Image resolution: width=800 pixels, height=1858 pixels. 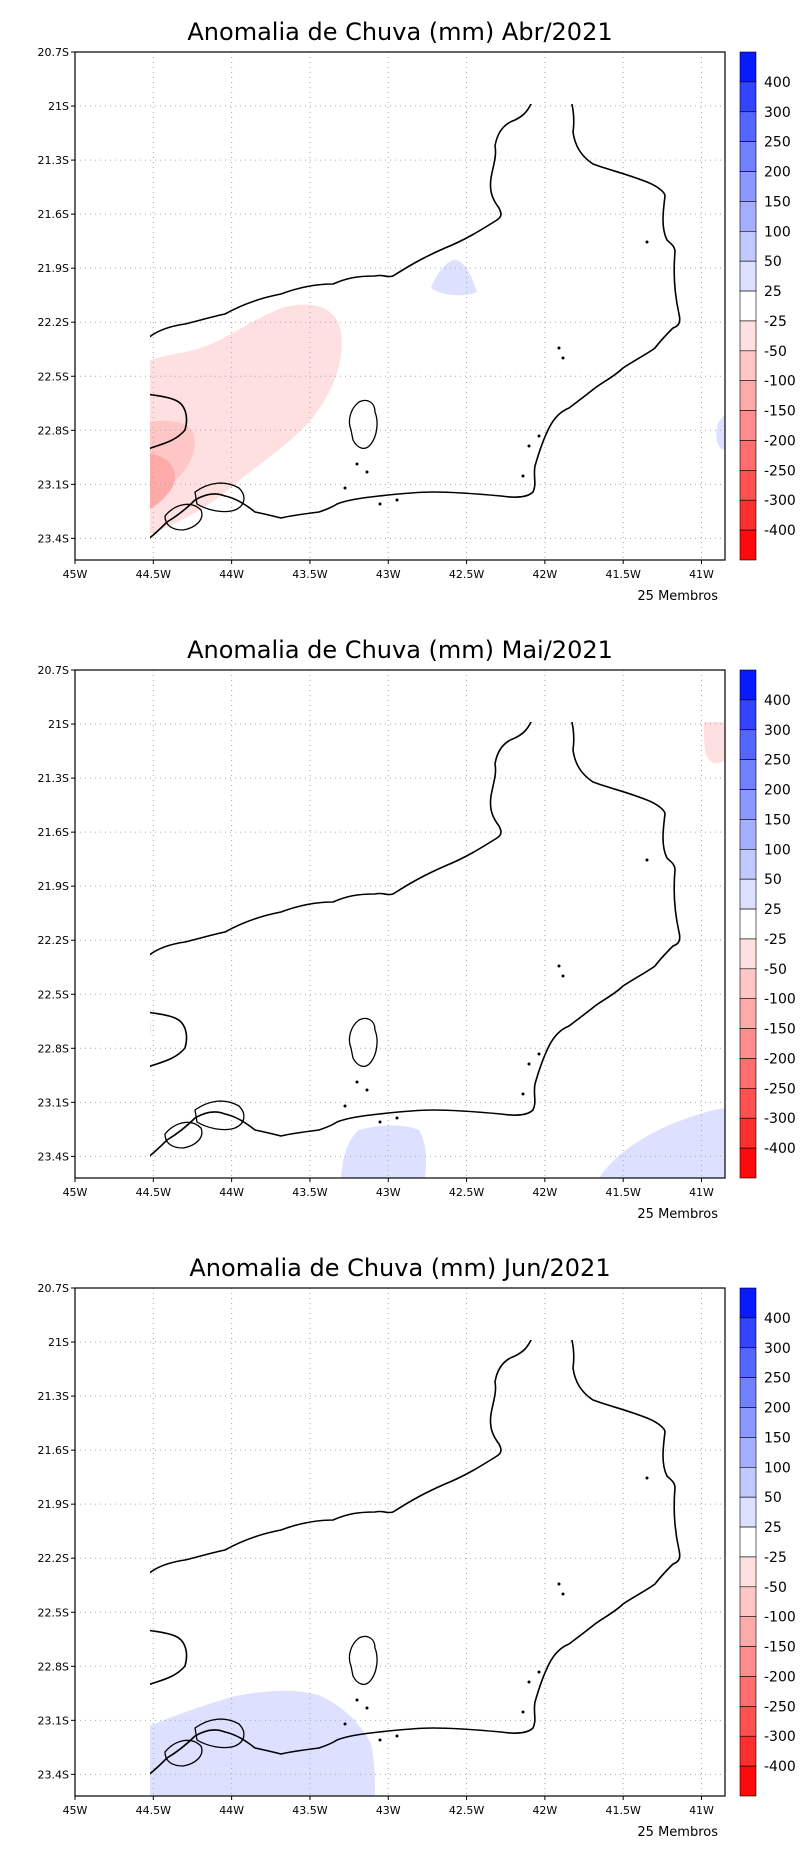 I want to click on colorbar-label: 250, so click(x=777, y=143).